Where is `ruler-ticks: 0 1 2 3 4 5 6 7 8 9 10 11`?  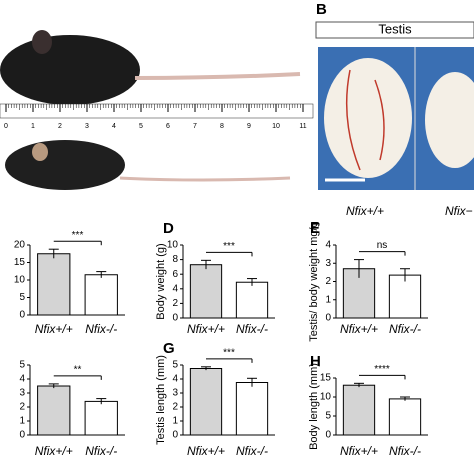
ruler-ticks: 0 1 2 3 4 5 6 7 8 9 10 11 is located at coordinates (155, 117).